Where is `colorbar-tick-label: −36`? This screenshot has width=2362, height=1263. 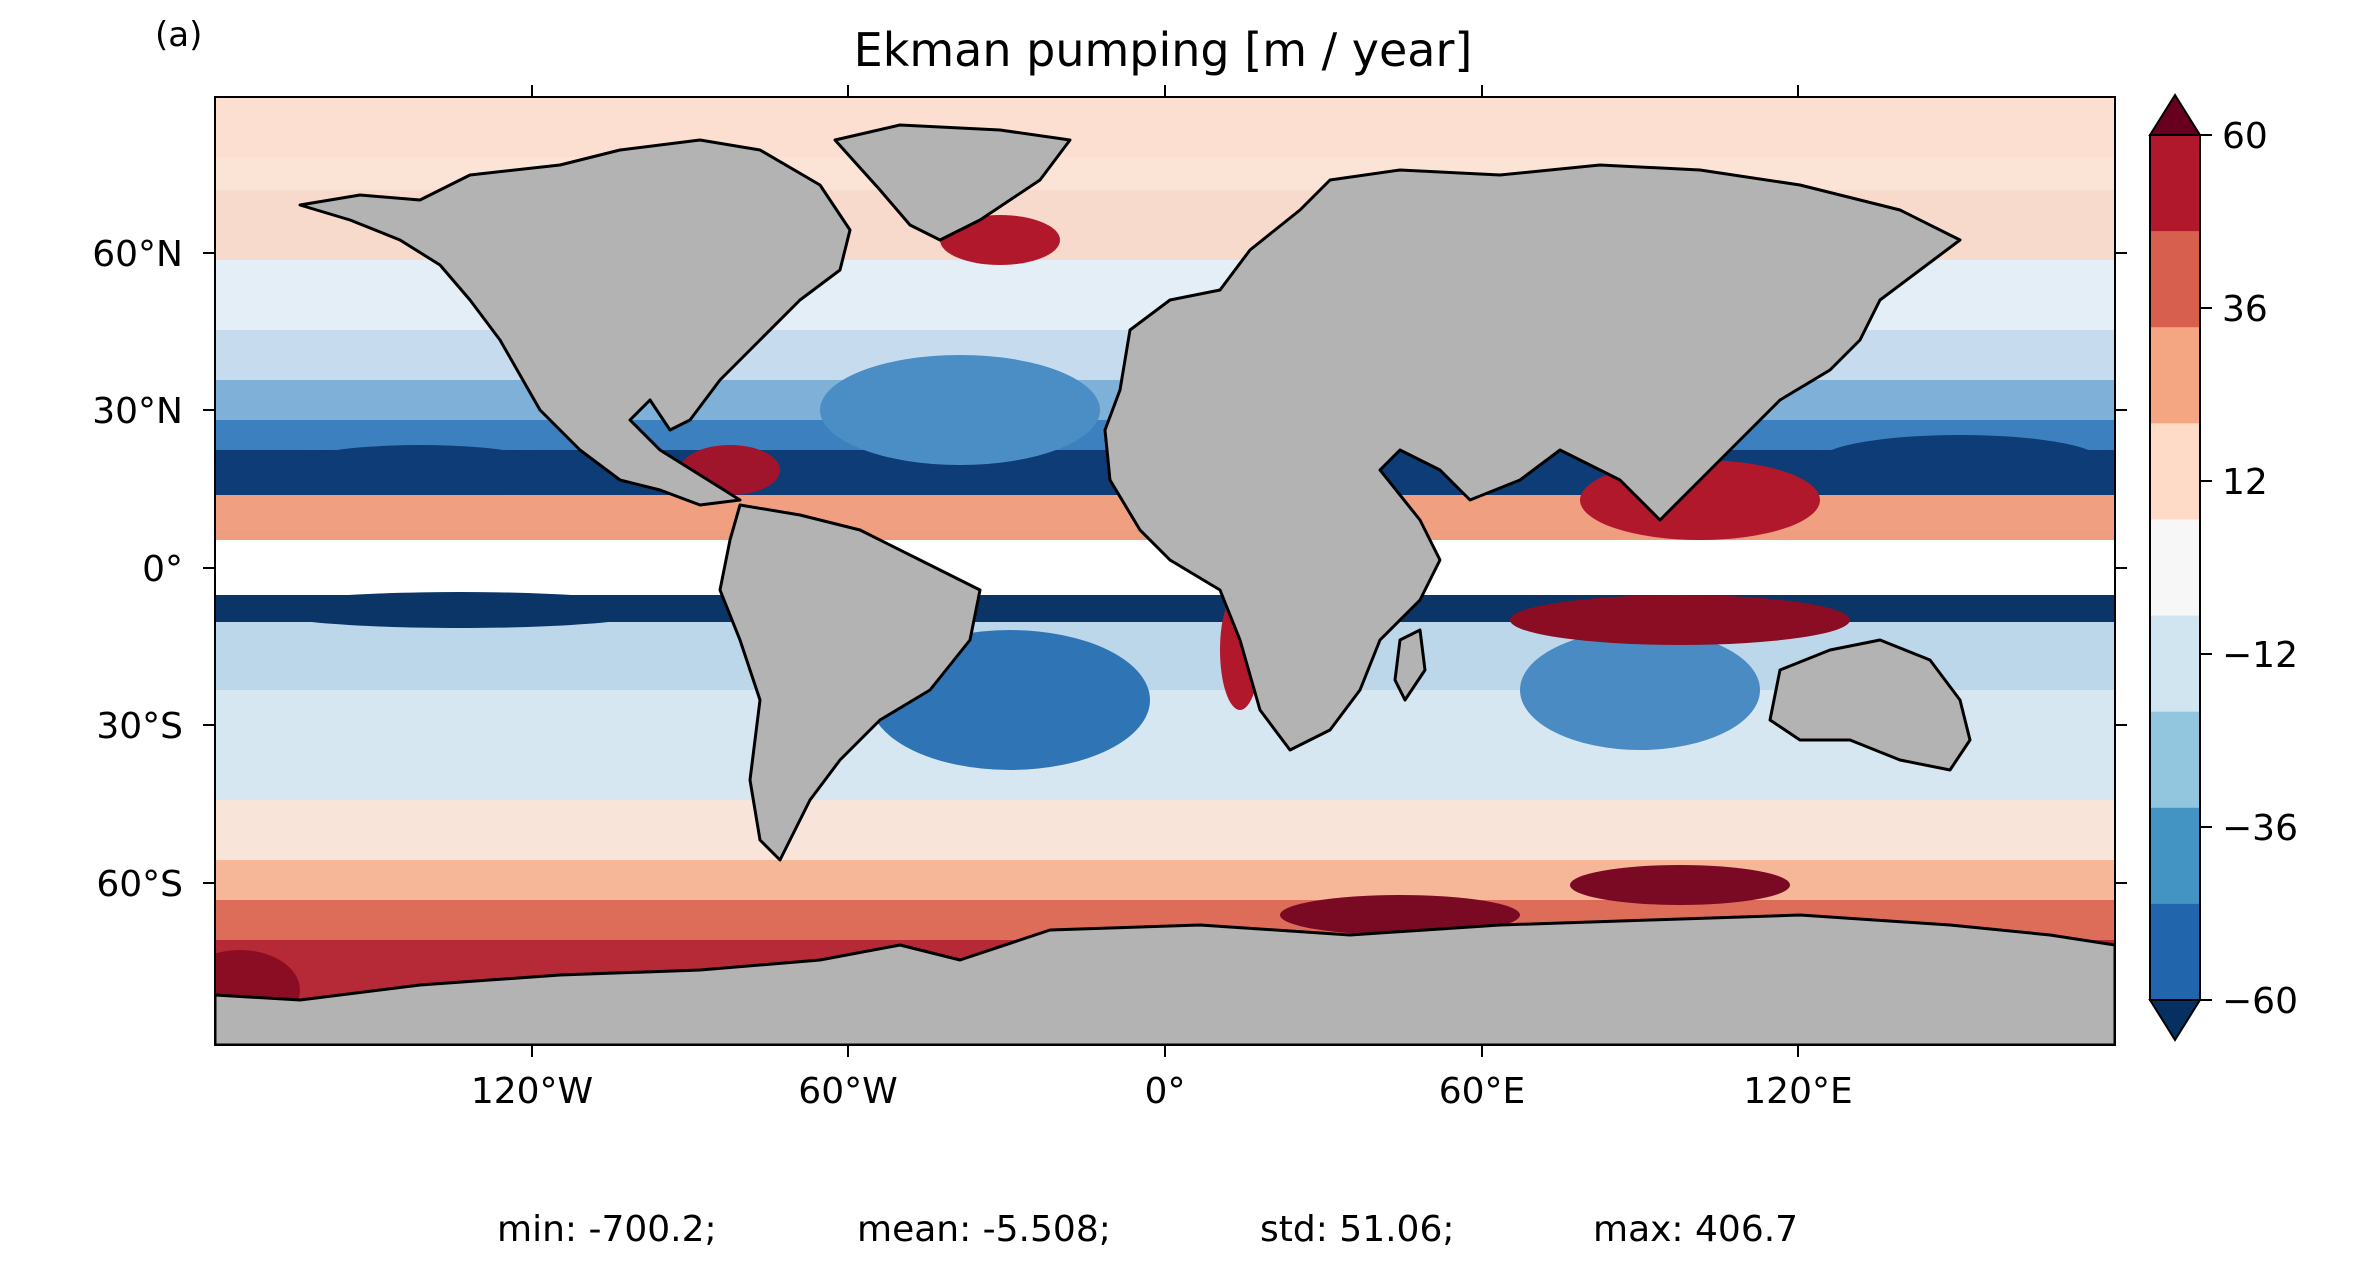
colorbar-tick-label: −36 is located at coordinates (2260, 828).